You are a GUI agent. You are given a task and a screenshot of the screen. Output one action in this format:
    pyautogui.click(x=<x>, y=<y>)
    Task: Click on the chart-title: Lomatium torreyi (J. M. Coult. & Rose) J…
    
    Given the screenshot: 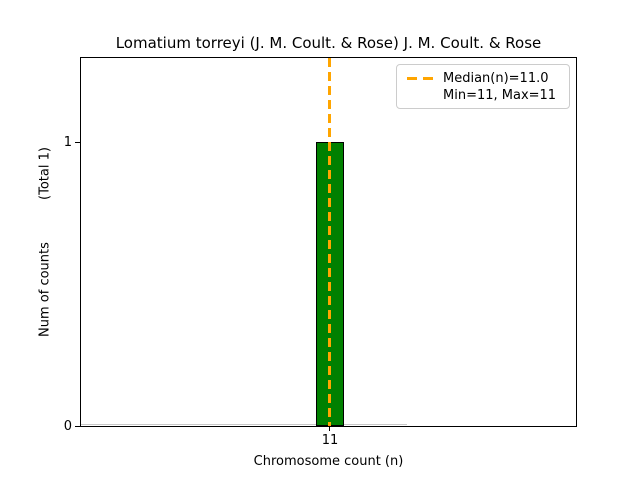 What is the action you would take?
    pyautogui.click(x=328, y=43)
    